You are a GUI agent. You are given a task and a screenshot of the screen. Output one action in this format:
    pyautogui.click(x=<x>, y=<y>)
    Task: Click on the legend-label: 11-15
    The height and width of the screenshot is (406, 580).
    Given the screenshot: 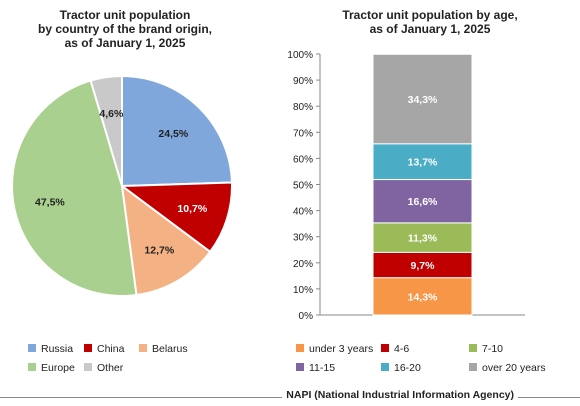 What is the action you would take?
    pyautogui.click(x=322, y=368)
    